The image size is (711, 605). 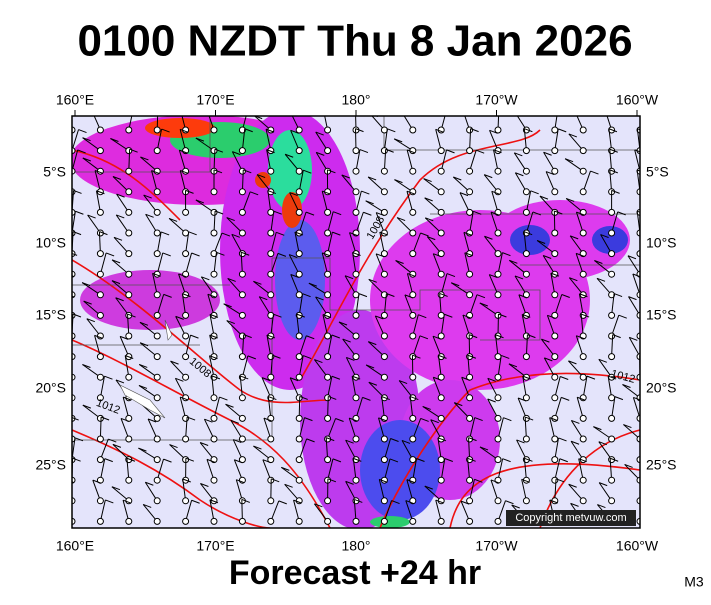 What do you see at coordinates (496, 100) in the screenshot?
I see `longitude-label: 170°W` at bounding box center [496, 100].